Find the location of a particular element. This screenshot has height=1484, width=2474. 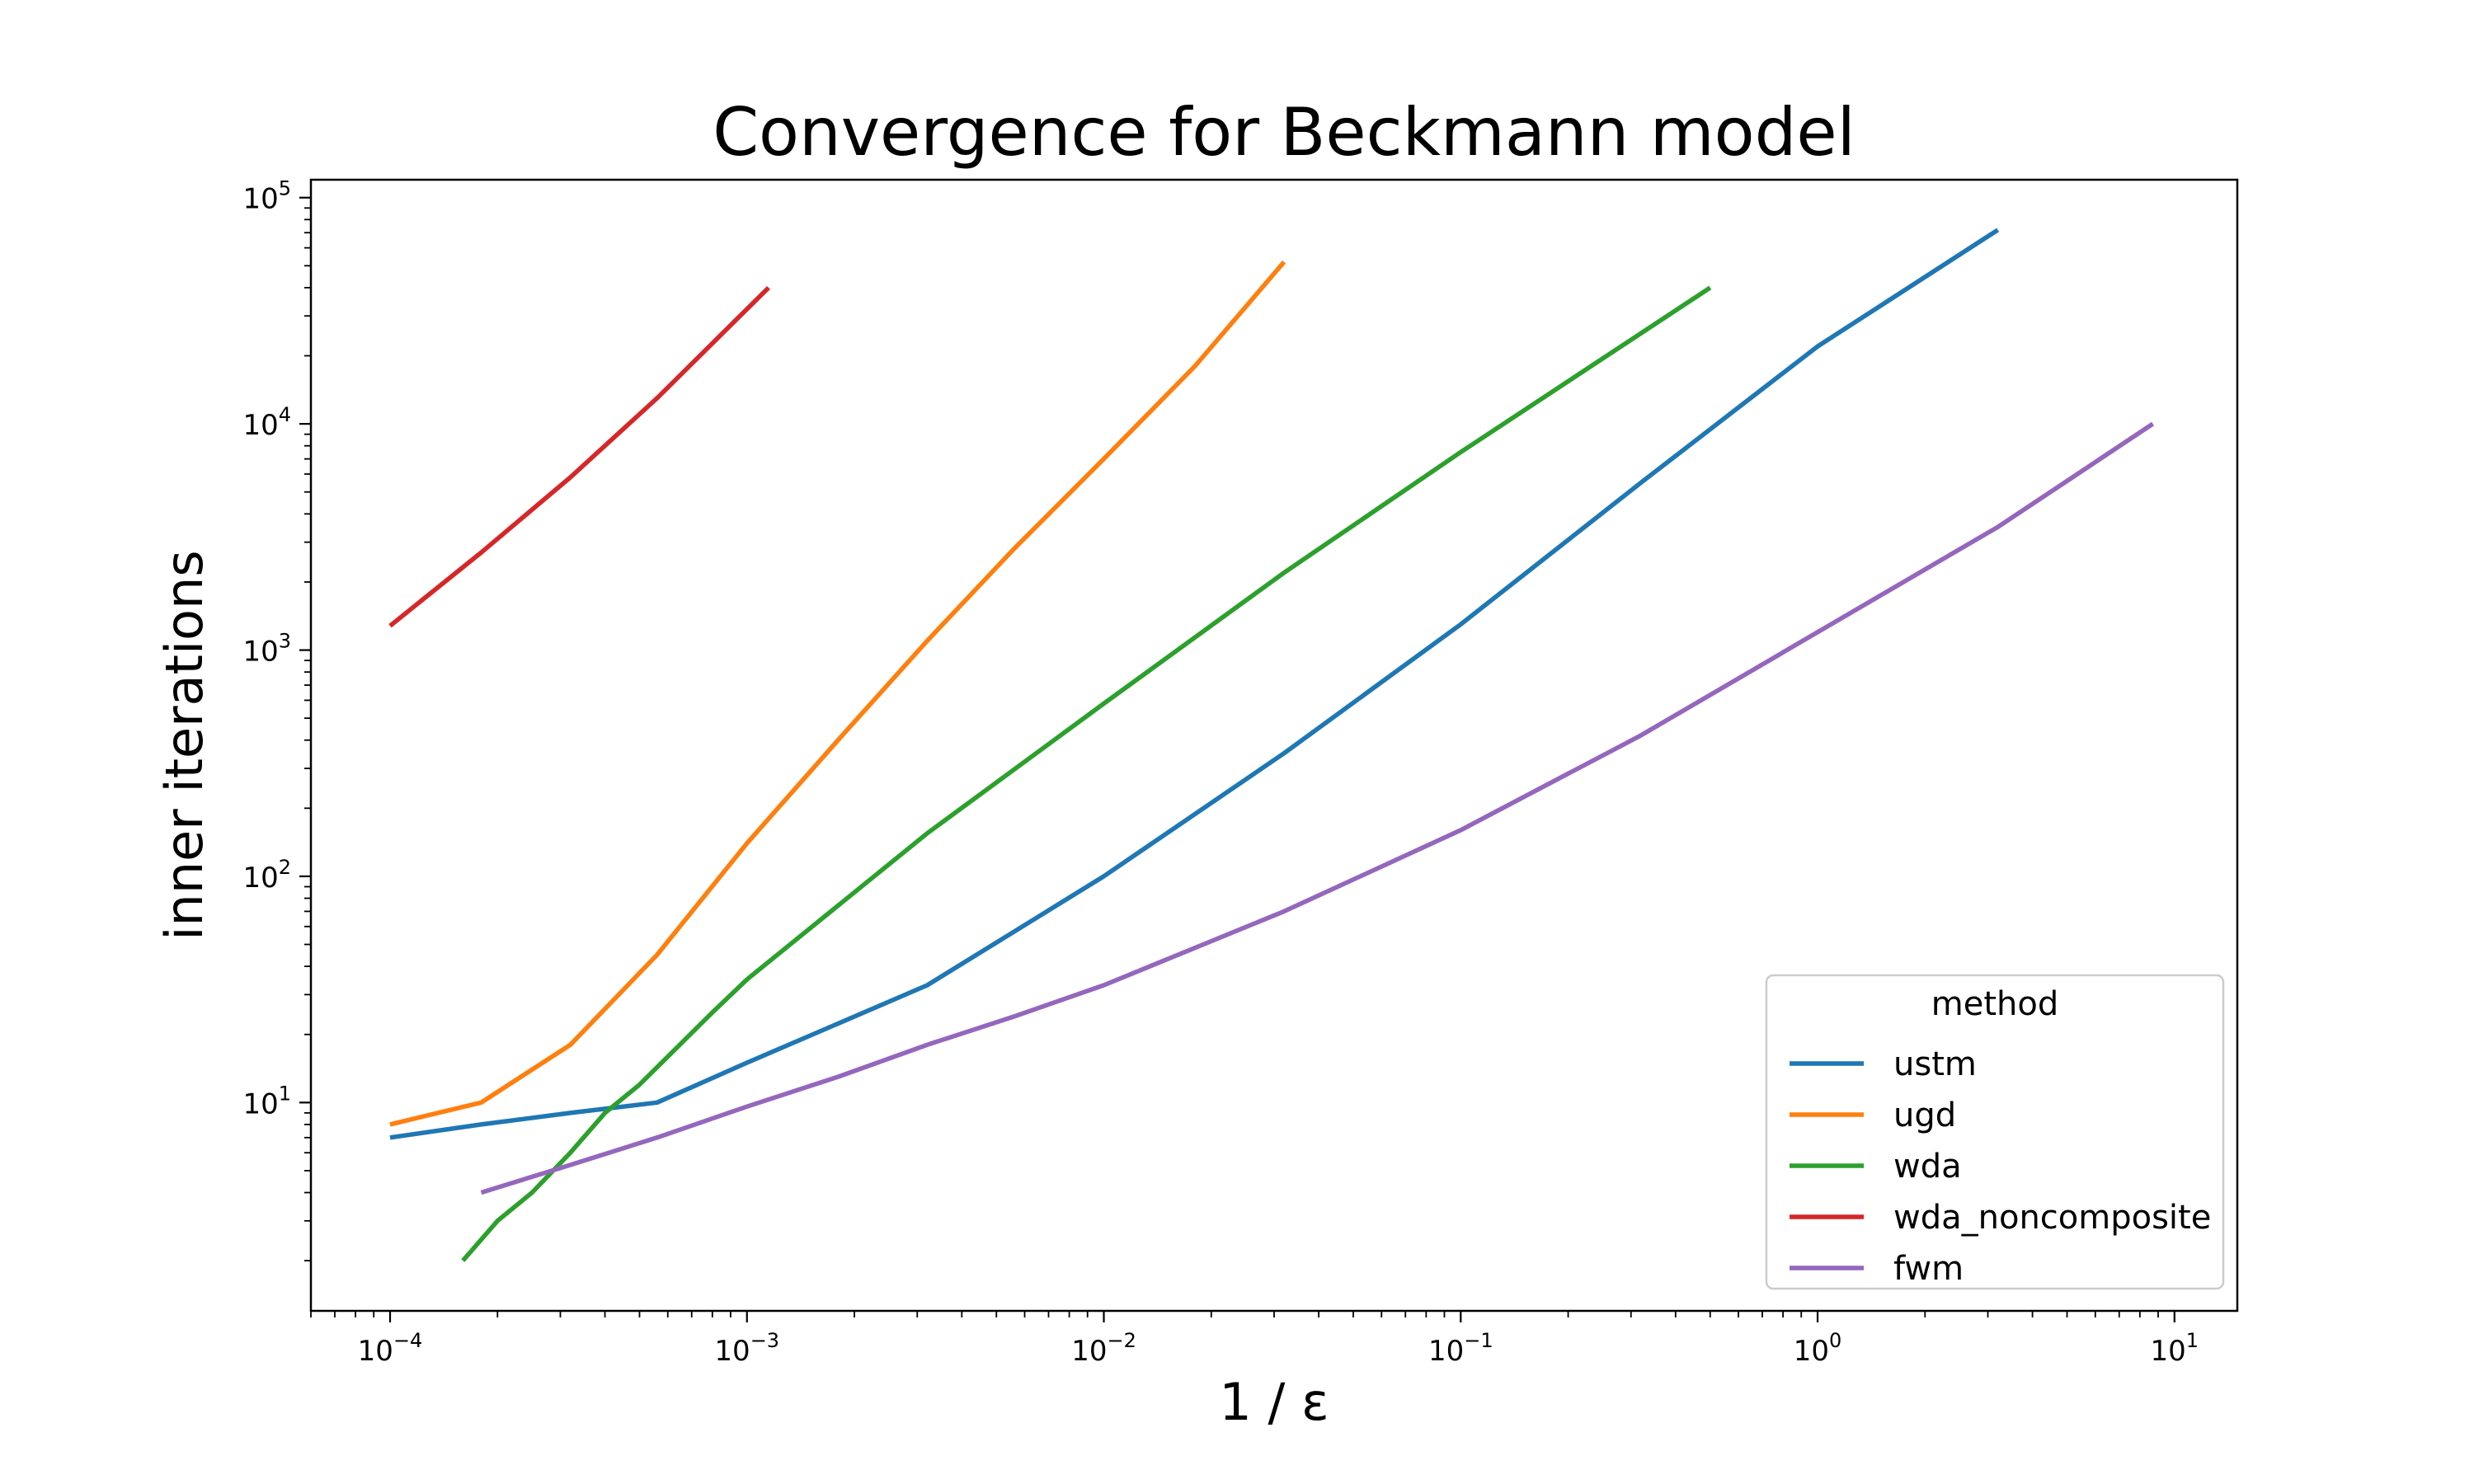

legend-label-wda_noncomposite: wda_noncomposite is located at coordinates (2052, 1218).